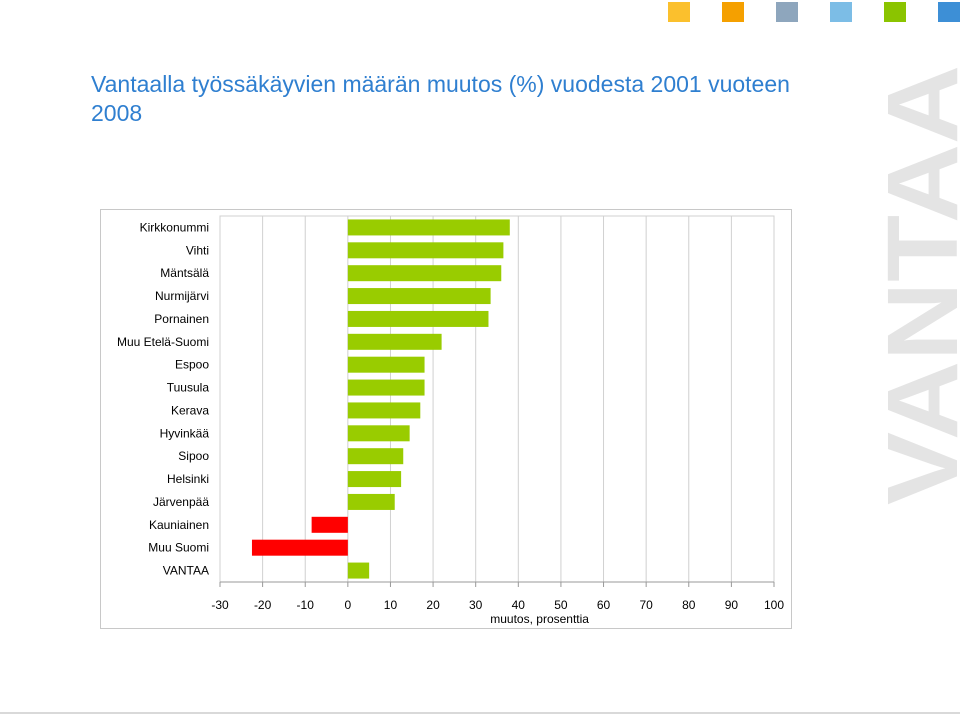 The width and height of the screenshot is (960, 718). I want to click on watermark-text: VANTAA, so click(913, 285).